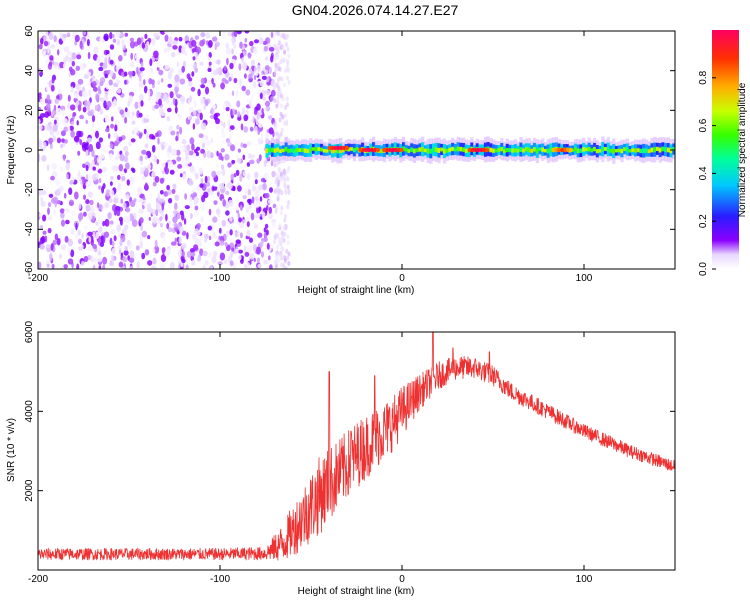 The image size is (750, 600). What do you see at coordinates (38, 278) in the screenshot?
I see `spectrogram-x-tick-label: -200` at bounding box center [38, 278].